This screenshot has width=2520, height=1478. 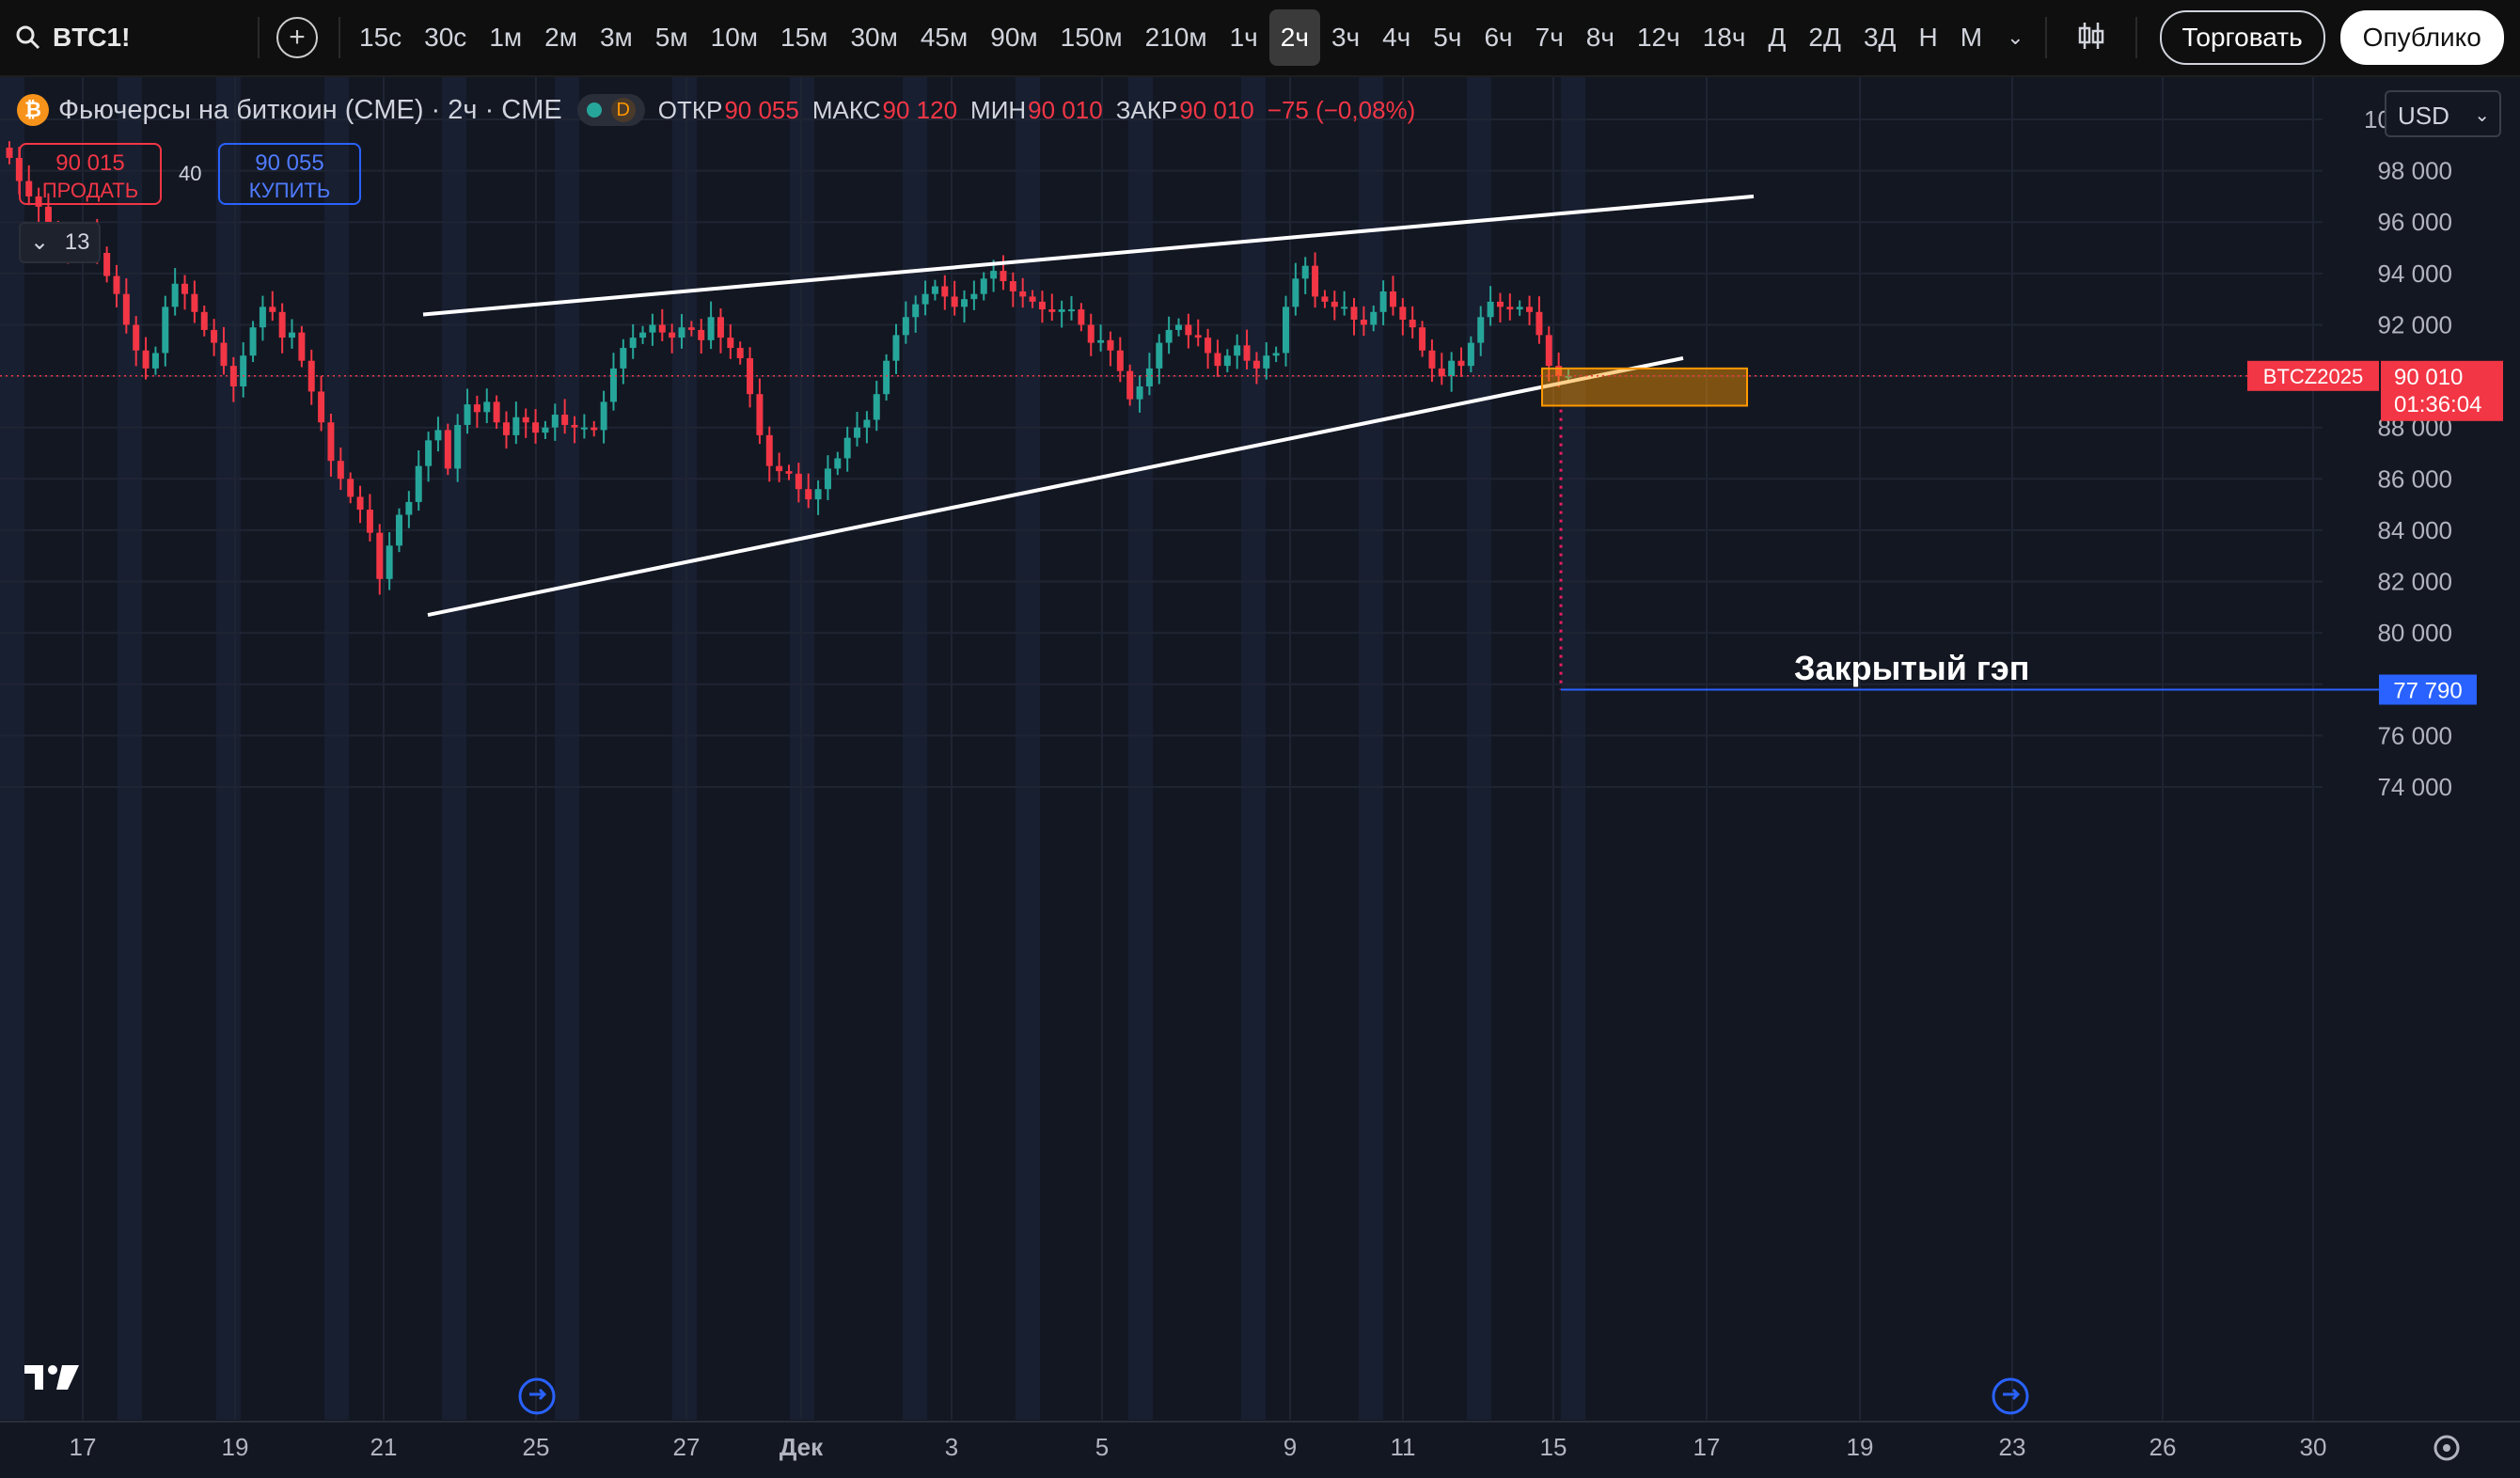 I want to click on sell-button: 90 015 ПРОДАТЬ, so click(x=90, y=174).